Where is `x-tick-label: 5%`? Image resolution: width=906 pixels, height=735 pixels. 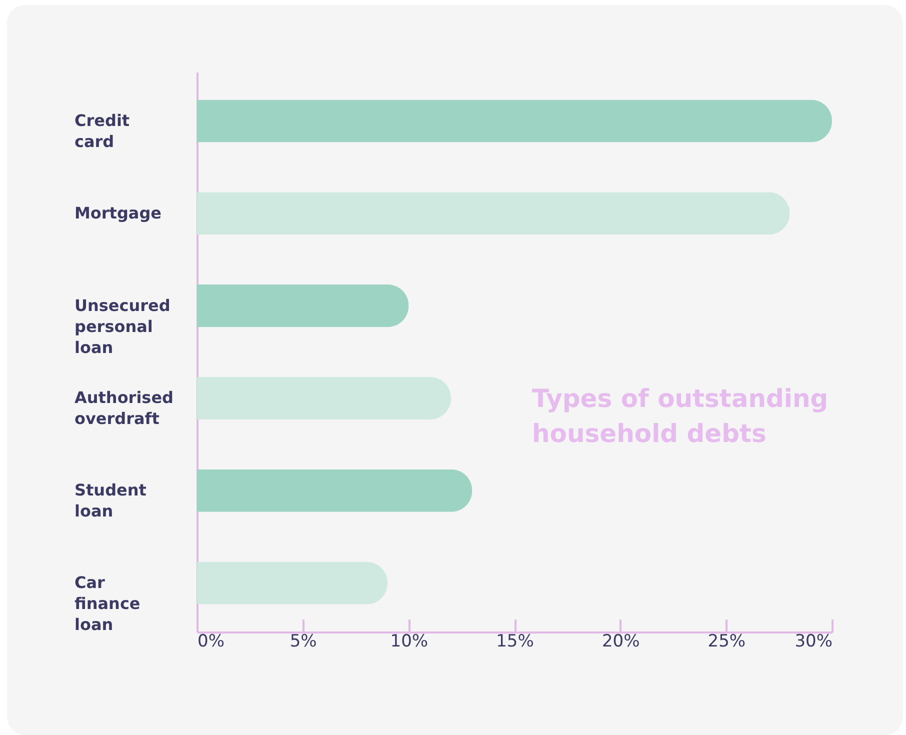 x-tick-label: 5% is located at coordinates (303, 642).